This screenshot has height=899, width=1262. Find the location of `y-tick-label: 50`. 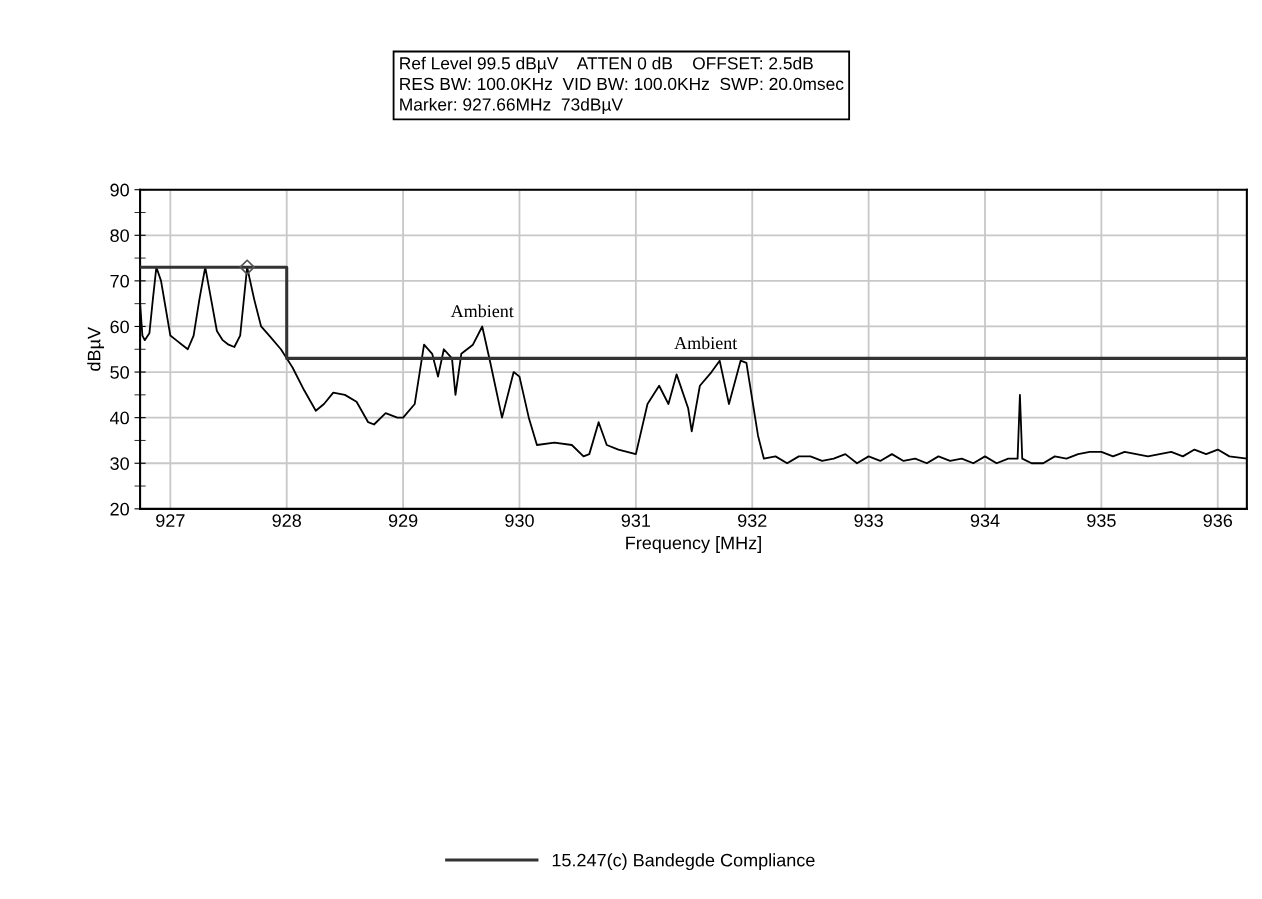

y-tick-label: 50 is located at coordinates (119, 372).